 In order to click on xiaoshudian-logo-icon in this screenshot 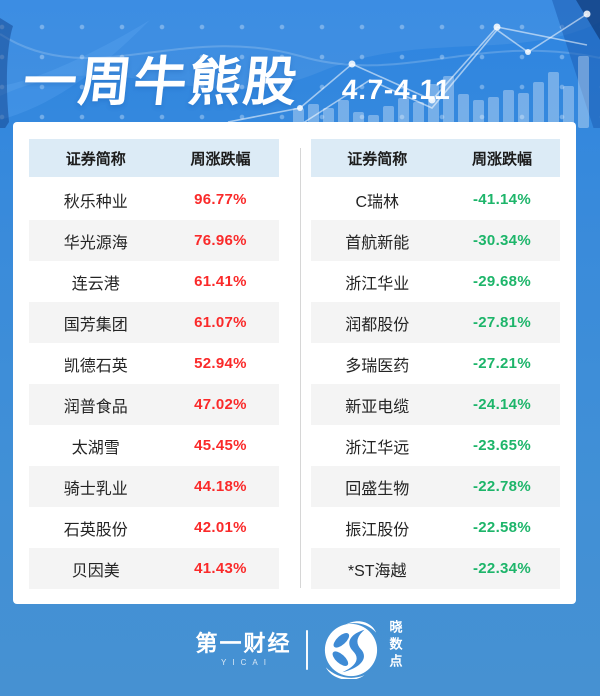, I will do `click(350, 650)`.